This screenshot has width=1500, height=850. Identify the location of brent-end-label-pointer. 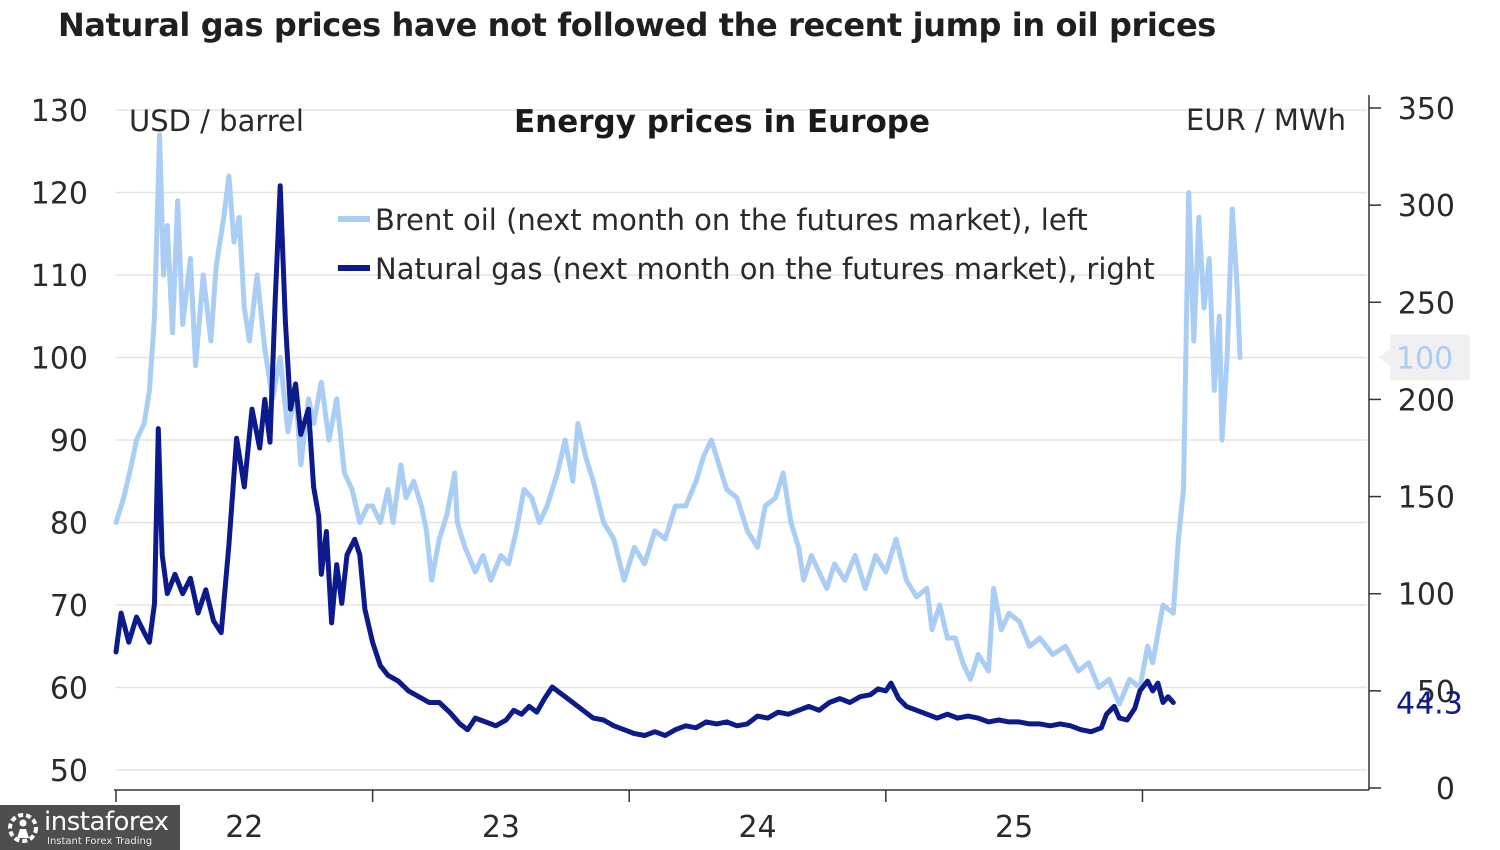
(1384, 357).